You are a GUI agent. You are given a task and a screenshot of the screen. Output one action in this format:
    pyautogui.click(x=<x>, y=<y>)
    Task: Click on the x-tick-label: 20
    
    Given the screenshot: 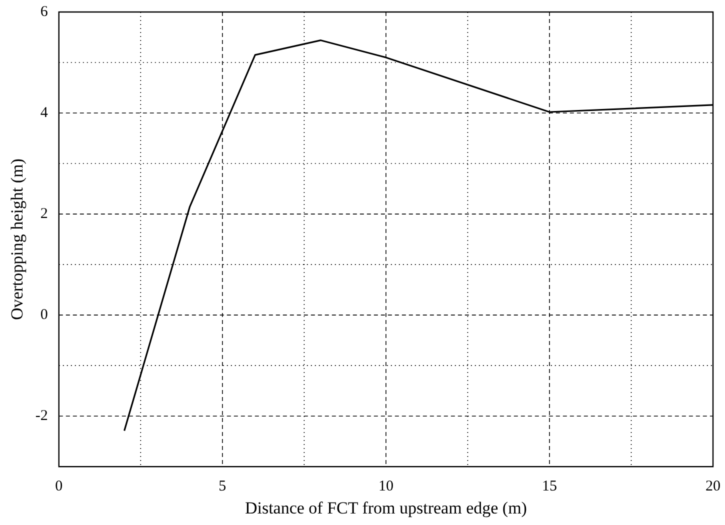 What is the action you would take?
    pyautogui.click(x=713, y=486)
    